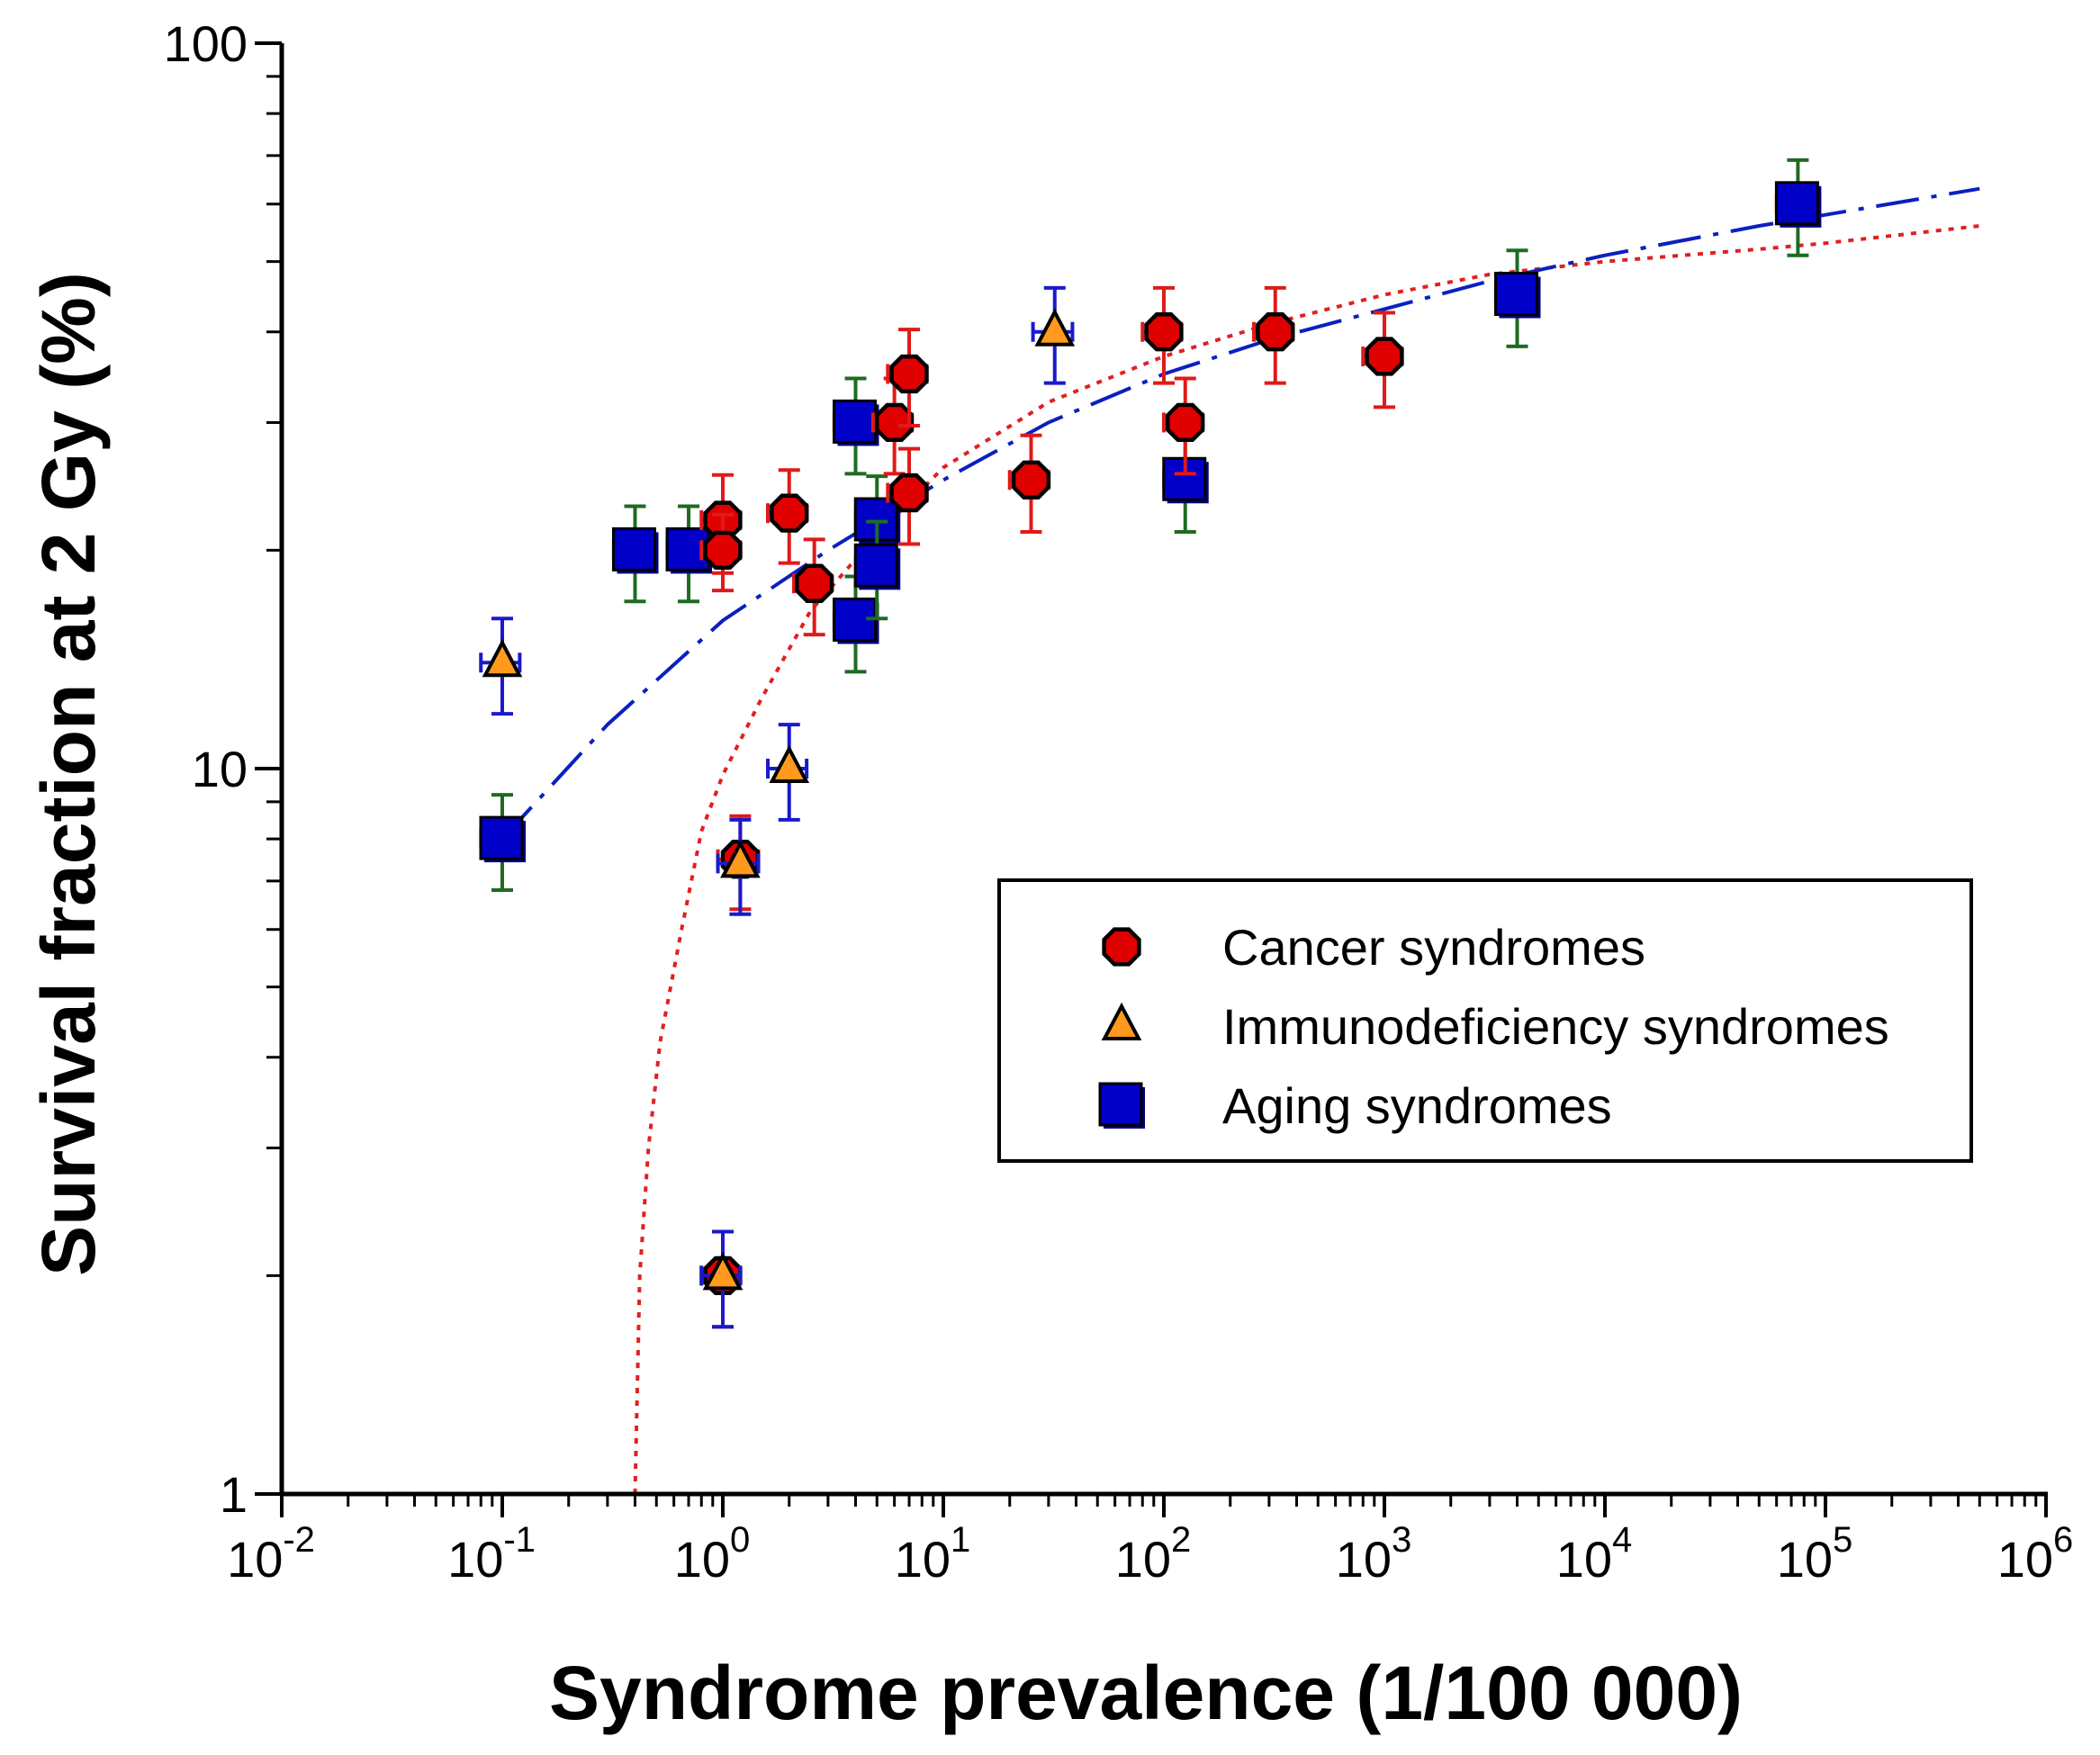  What do you see at coordinates (1594, 1554) in the screenshot?
I see `x-tick-label: 10⁴` at bounding box center [1594, 1554].